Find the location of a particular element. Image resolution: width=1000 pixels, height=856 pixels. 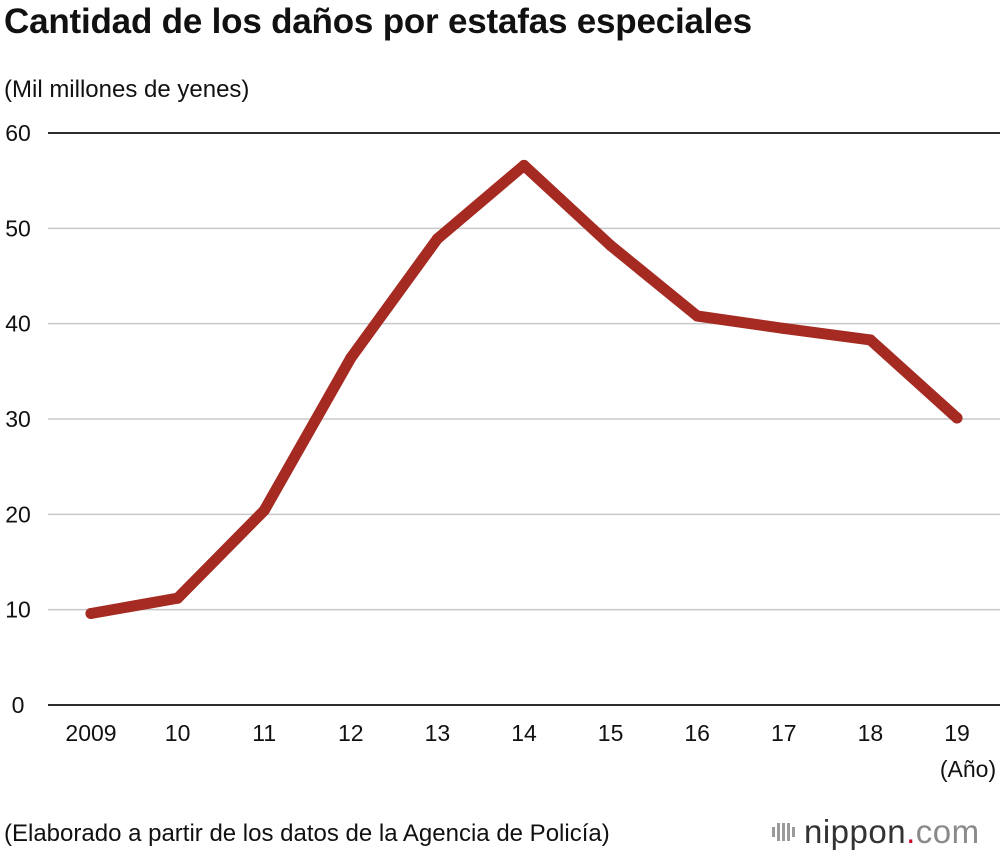

y-axis-unit-label: (Mil millones de yenes) is located at coordinates (127, 89).